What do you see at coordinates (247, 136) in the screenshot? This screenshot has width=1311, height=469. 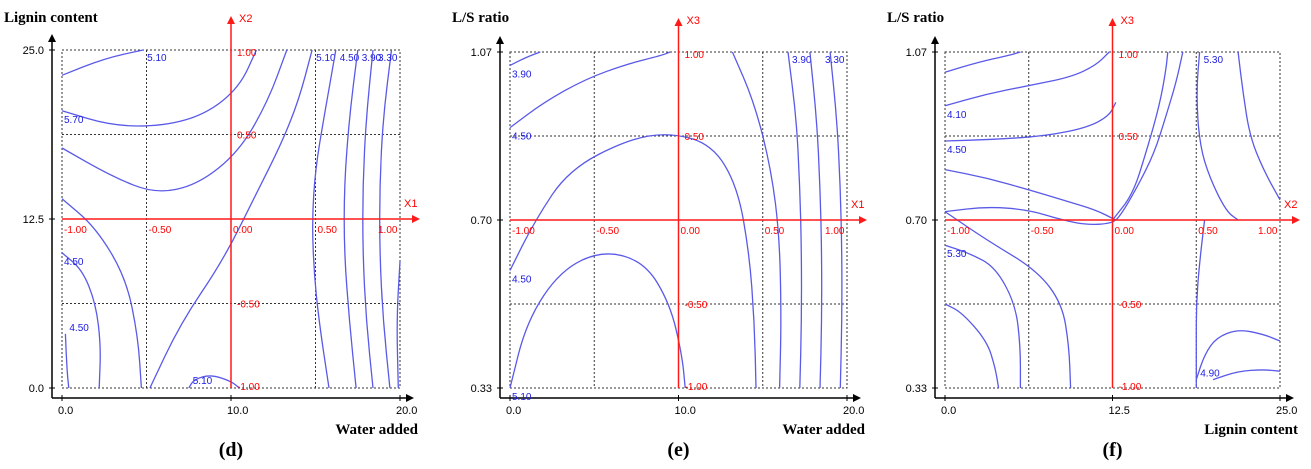 I see `panel-1-coded-y-tick: 0.50` at bounding box center [247, 136].